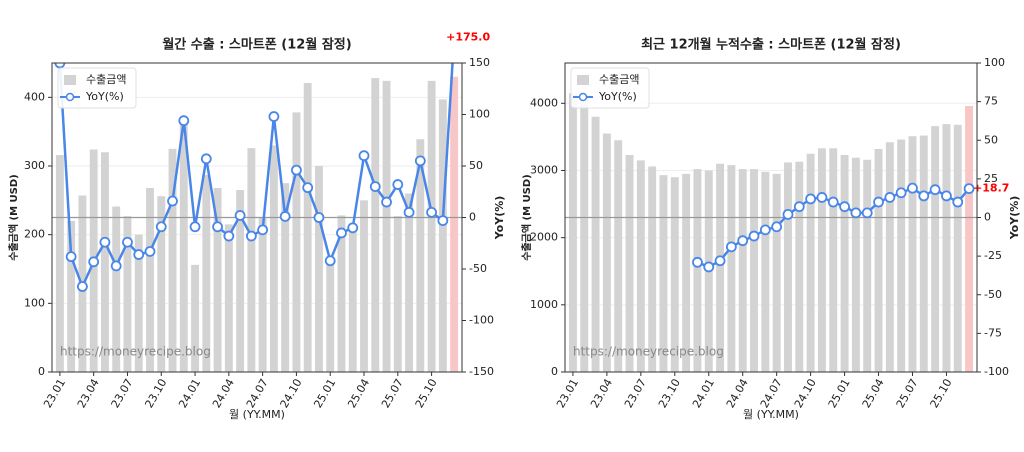 This screenshot has height=452, width=1024. Describe the element at coordinates (544, 304) in the screenshot. I see `y-tick-label: 1000` at that location.